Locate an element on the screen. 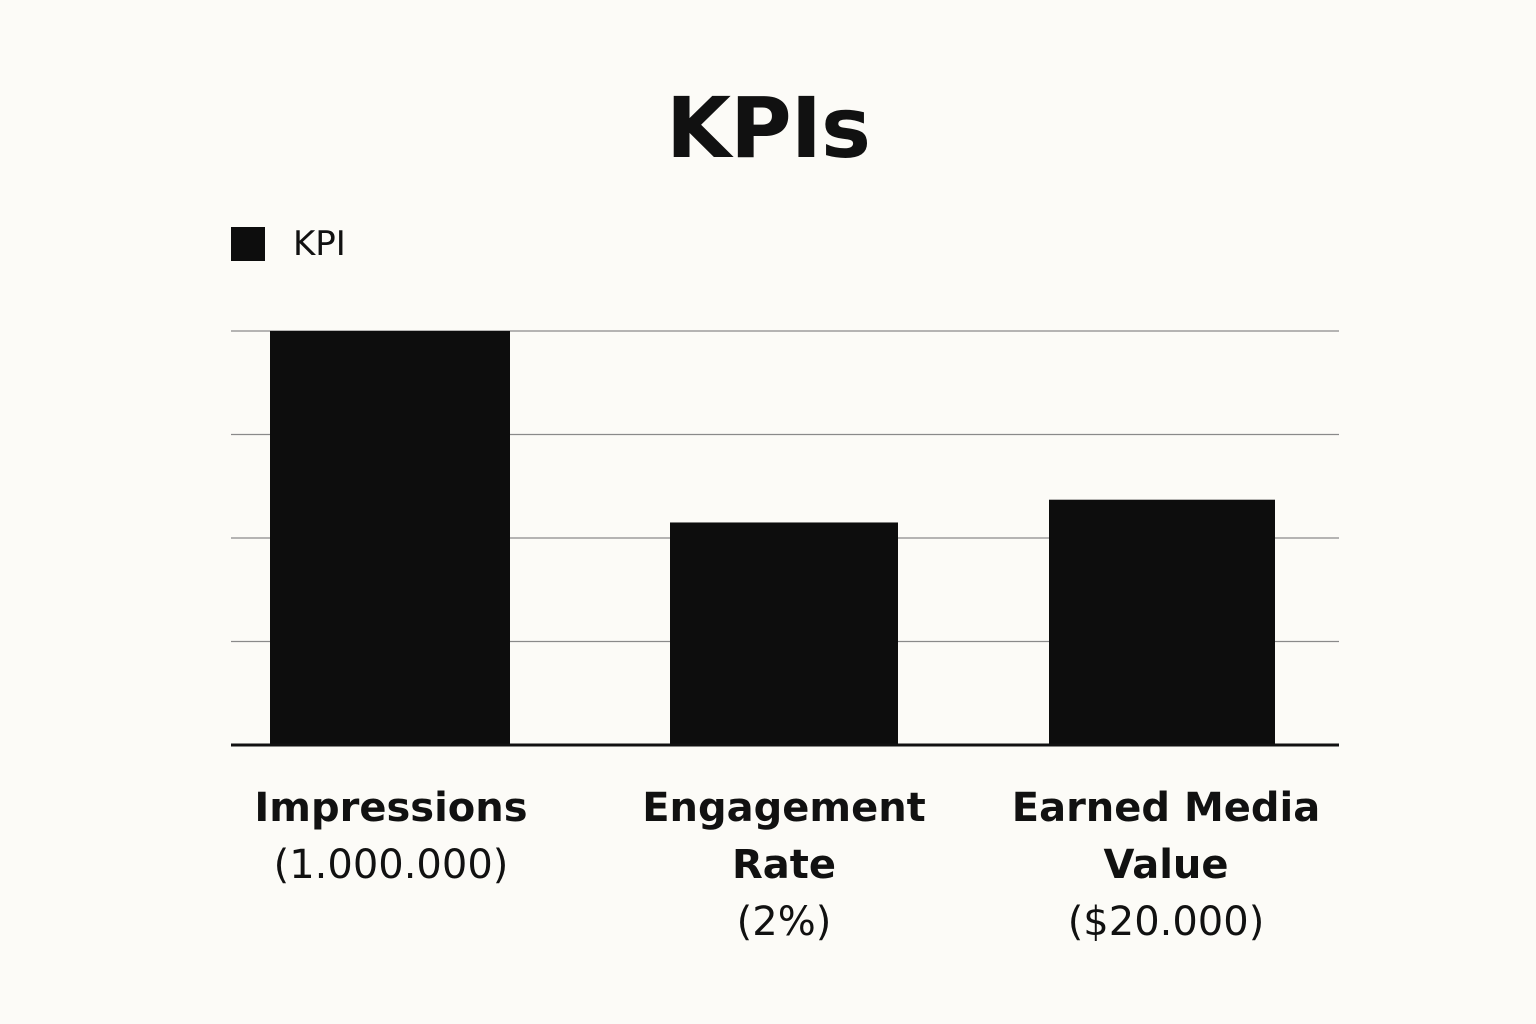 Image resolution: width=1536 pixels, height=1024 pixels. legend-label: KPI is located at coordinates (319, 244).